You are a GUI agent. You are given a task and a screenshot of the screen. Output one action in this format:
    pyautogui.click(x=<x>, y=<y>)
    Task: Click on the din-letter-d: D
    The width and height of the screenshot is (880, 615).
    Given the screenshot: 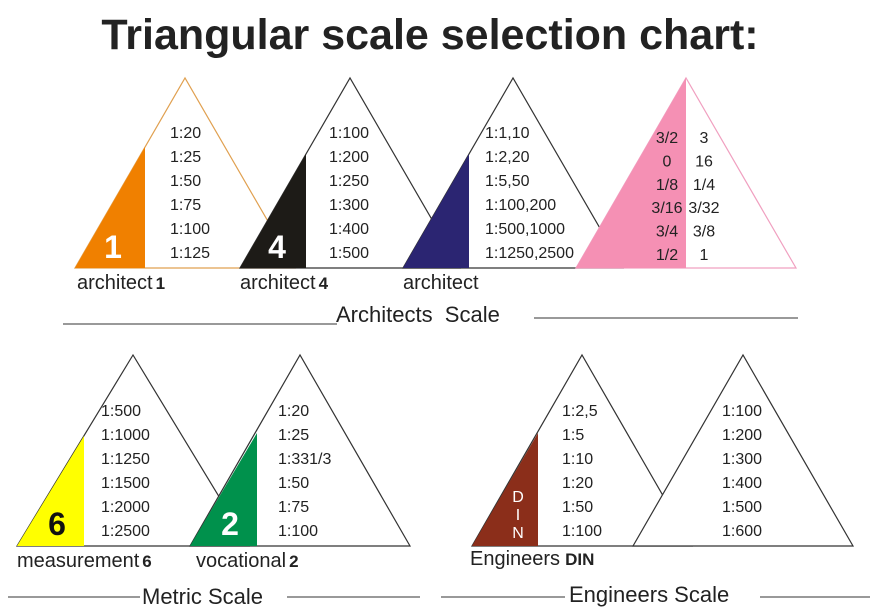 What is the action you would take?
    pyautogui.click(x=518, y=497)
    